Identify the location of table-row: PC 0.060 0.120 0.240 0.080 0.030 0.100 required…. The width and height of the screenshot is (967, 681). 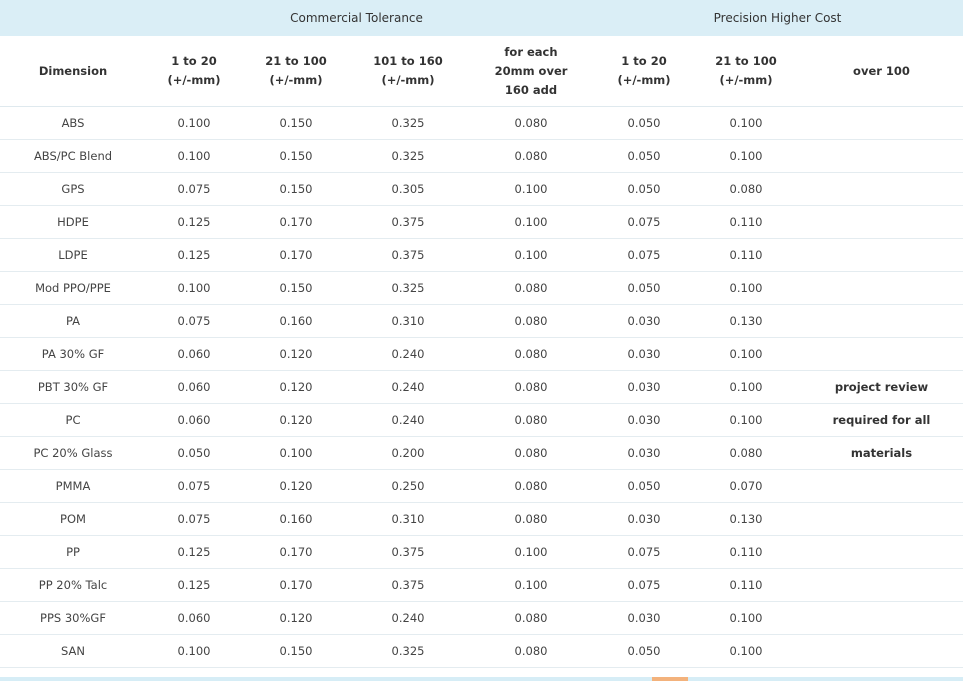
(481, 420).